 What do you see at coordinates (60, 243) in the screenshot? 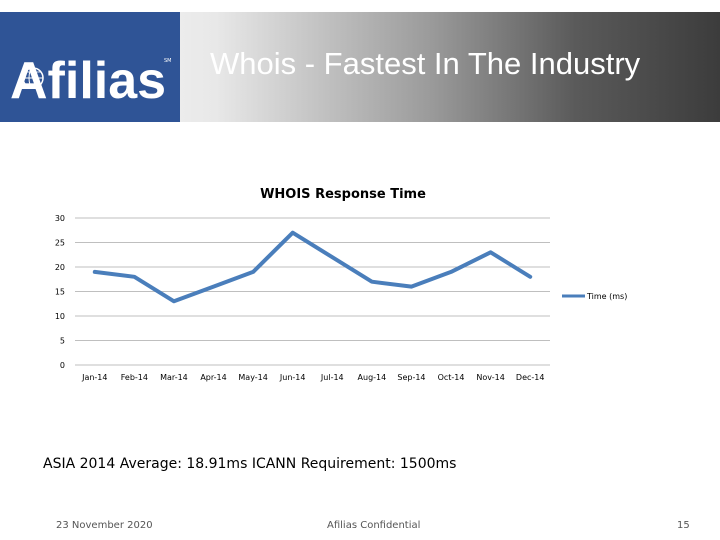
I see `y-tick-label: 25` at bounding box center [60, 243].